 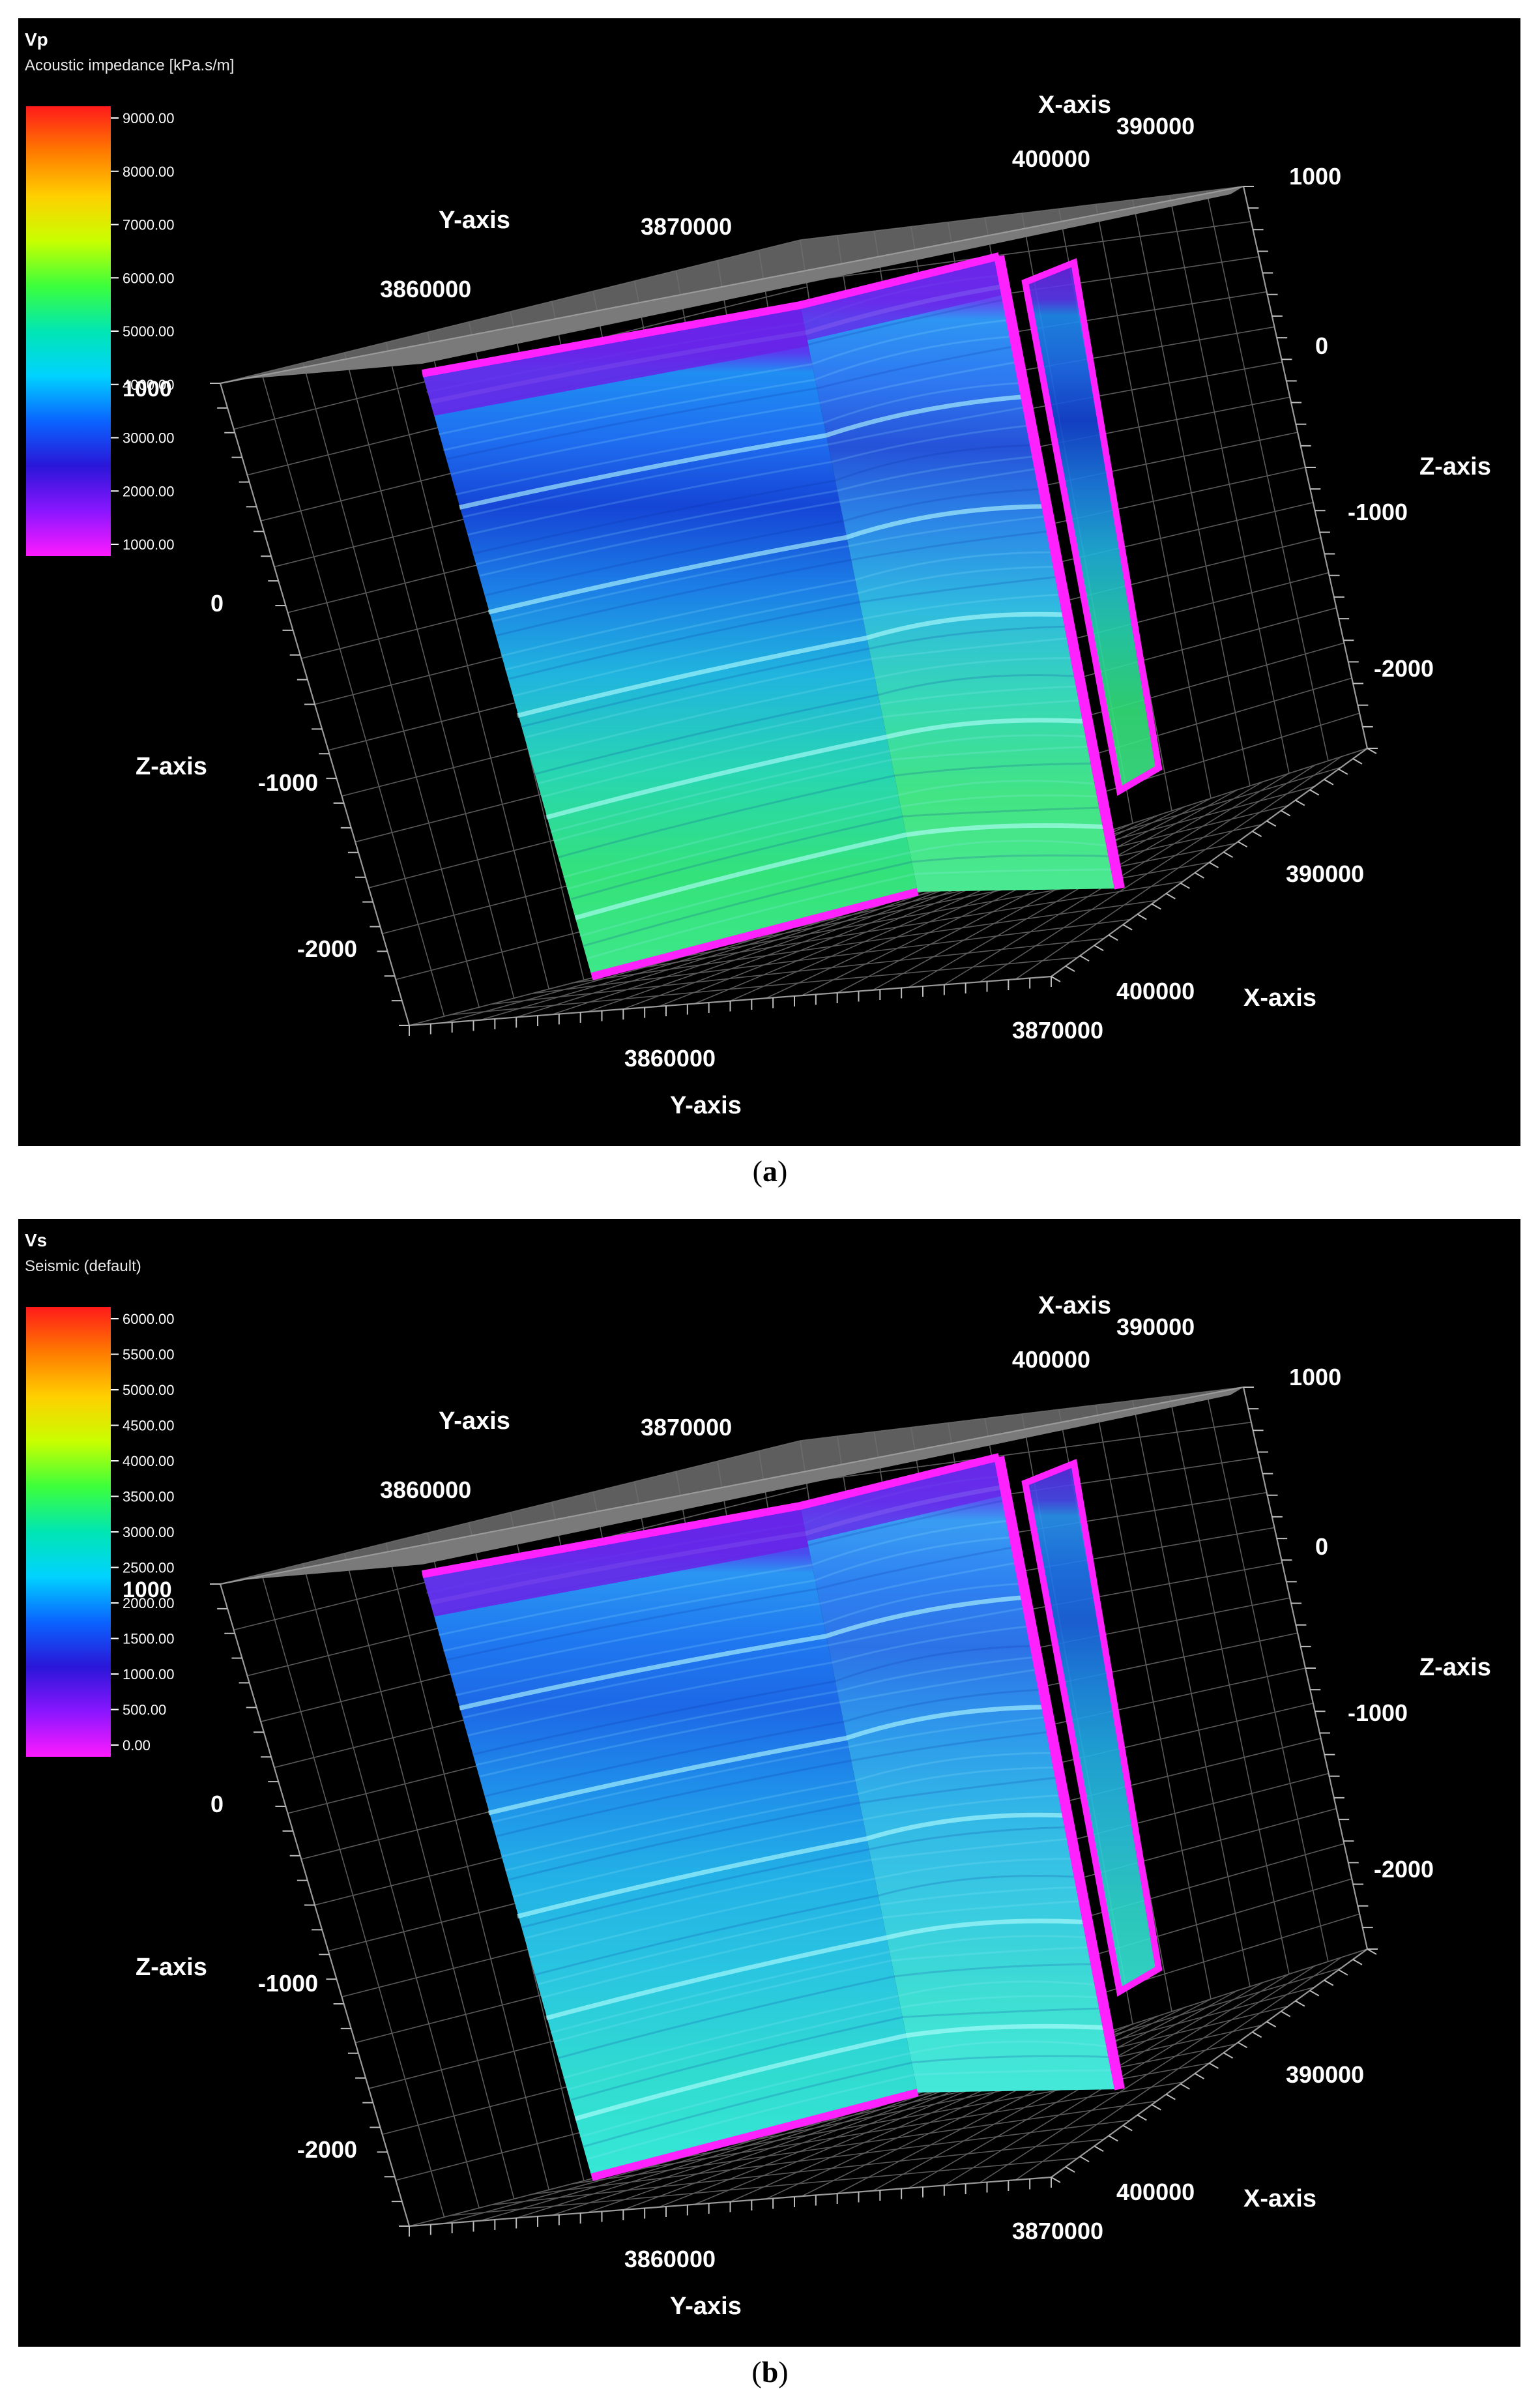 I want to click on colorbar-tick-label: 7000.00, so click(x=149, y=225).